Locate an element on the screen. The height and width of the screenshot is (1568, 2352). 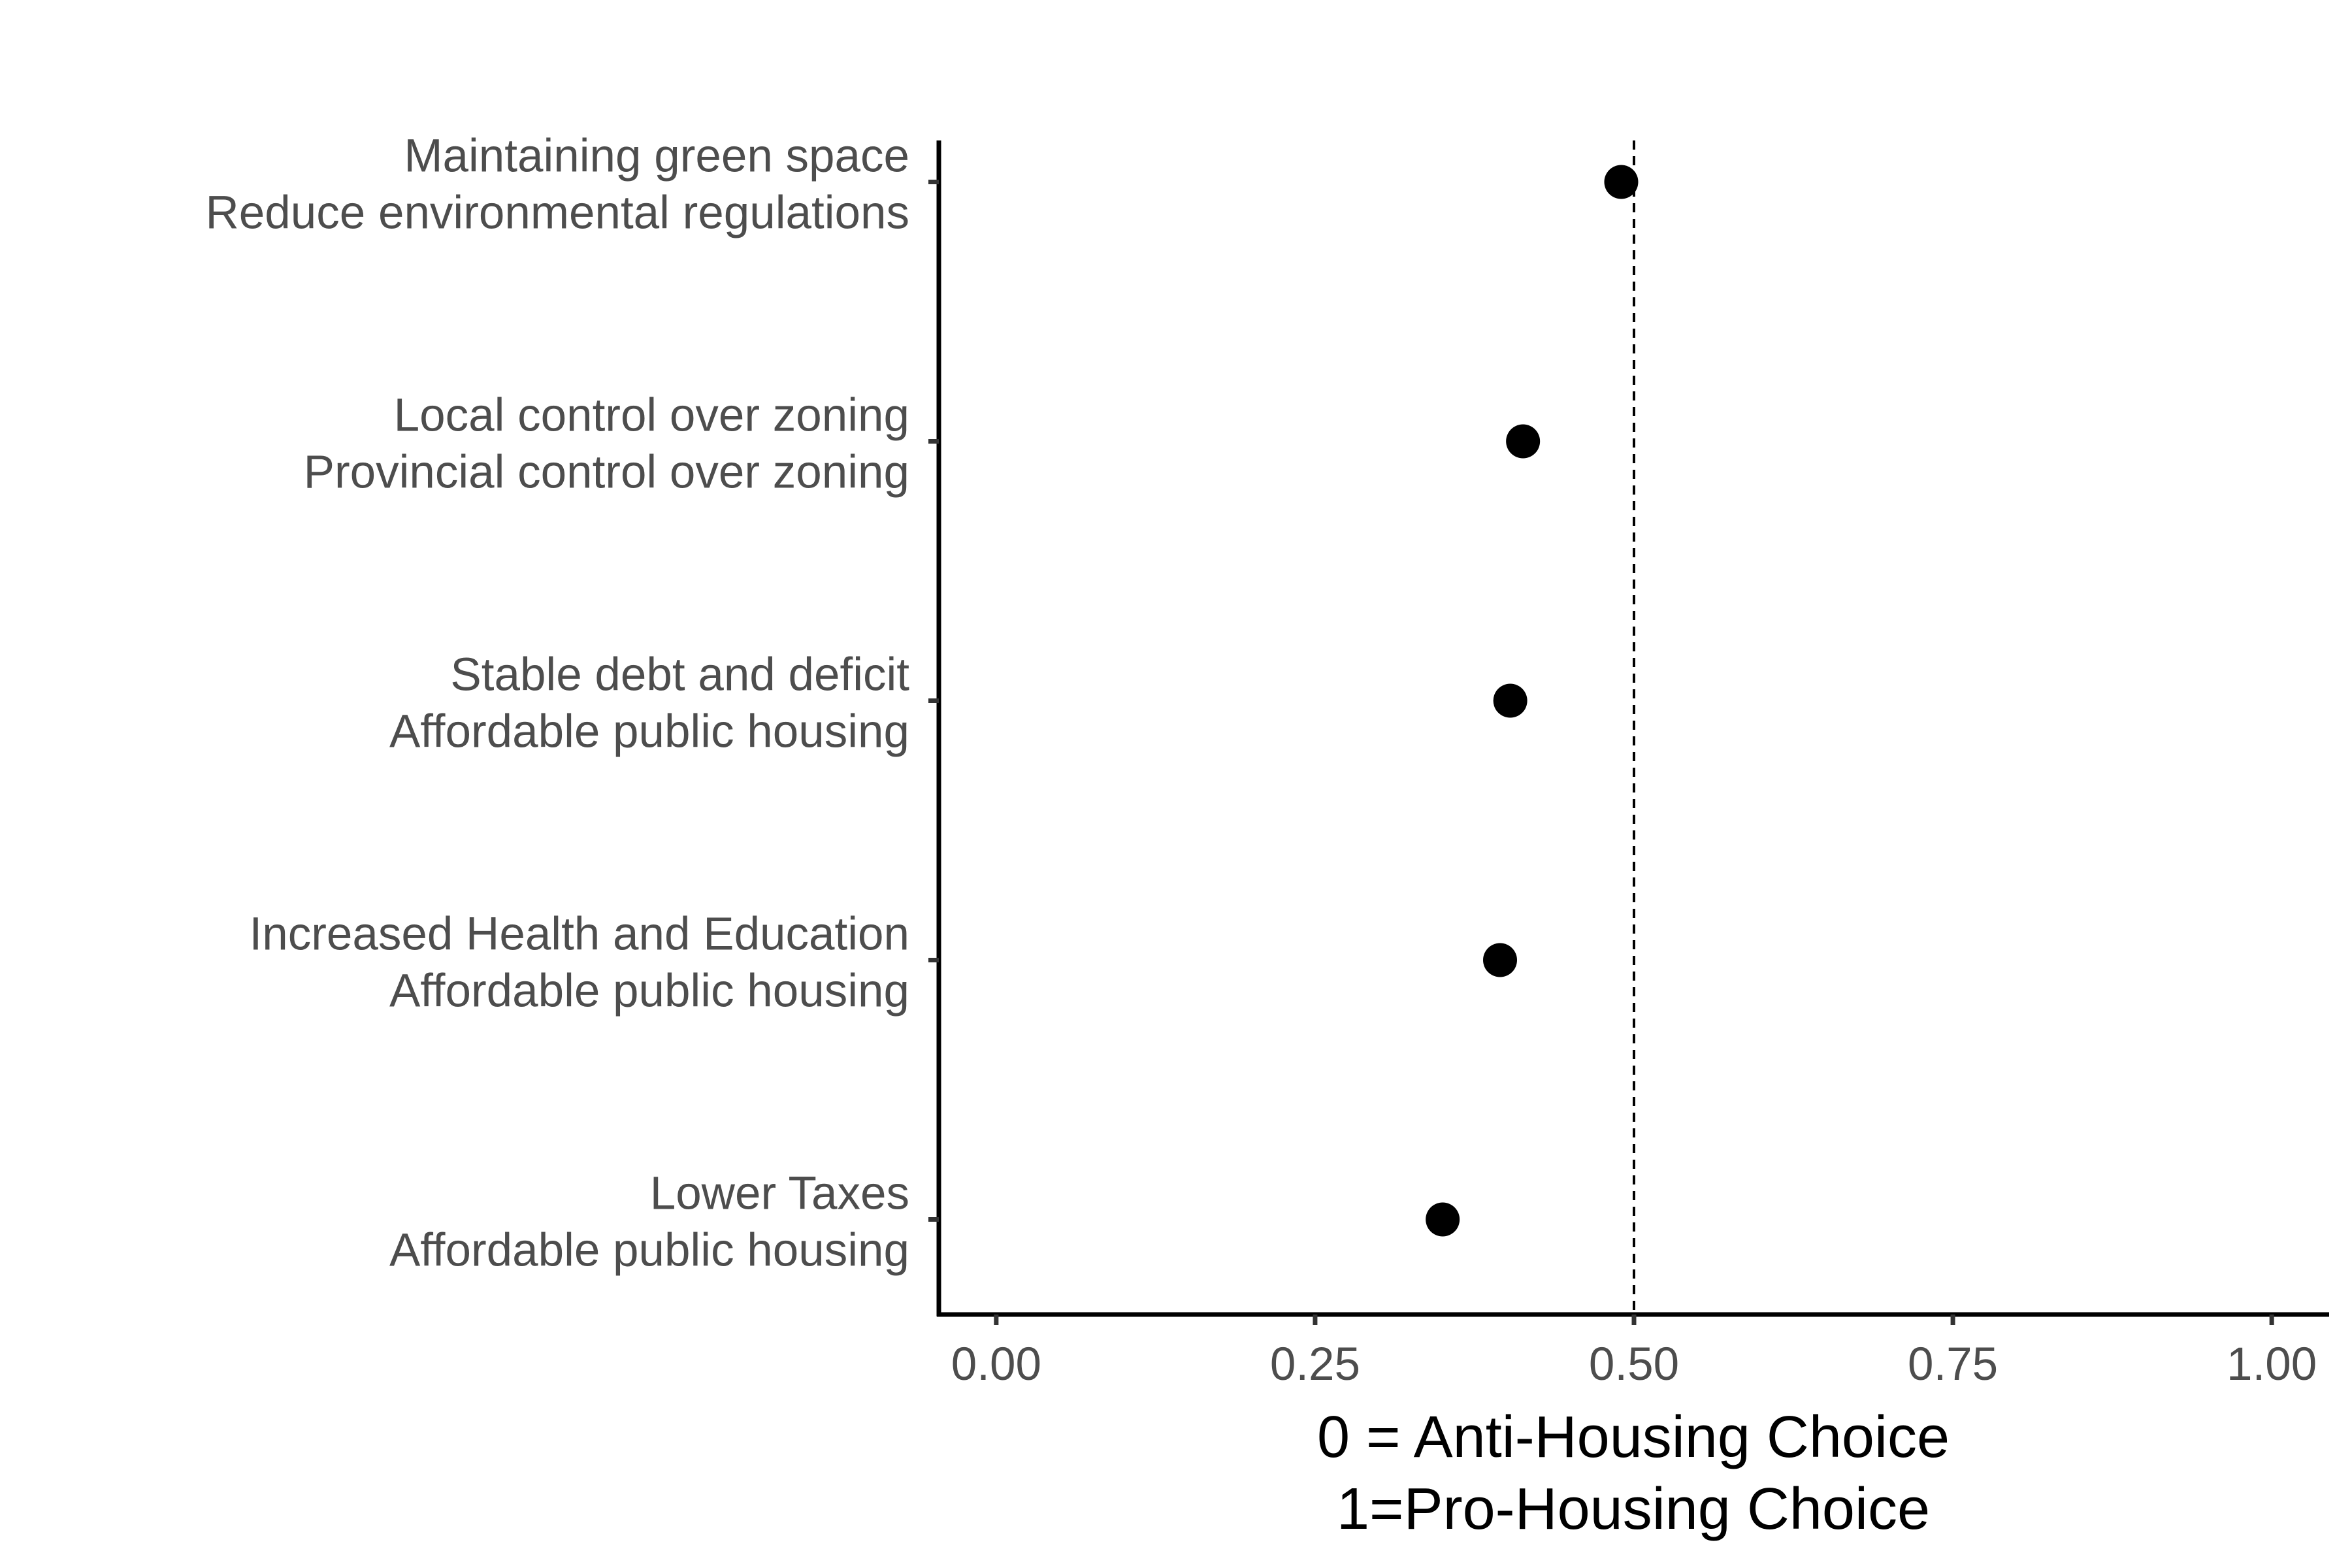
y-tick-label: Reduce environmental regulations is located at coordinates (557, 213).